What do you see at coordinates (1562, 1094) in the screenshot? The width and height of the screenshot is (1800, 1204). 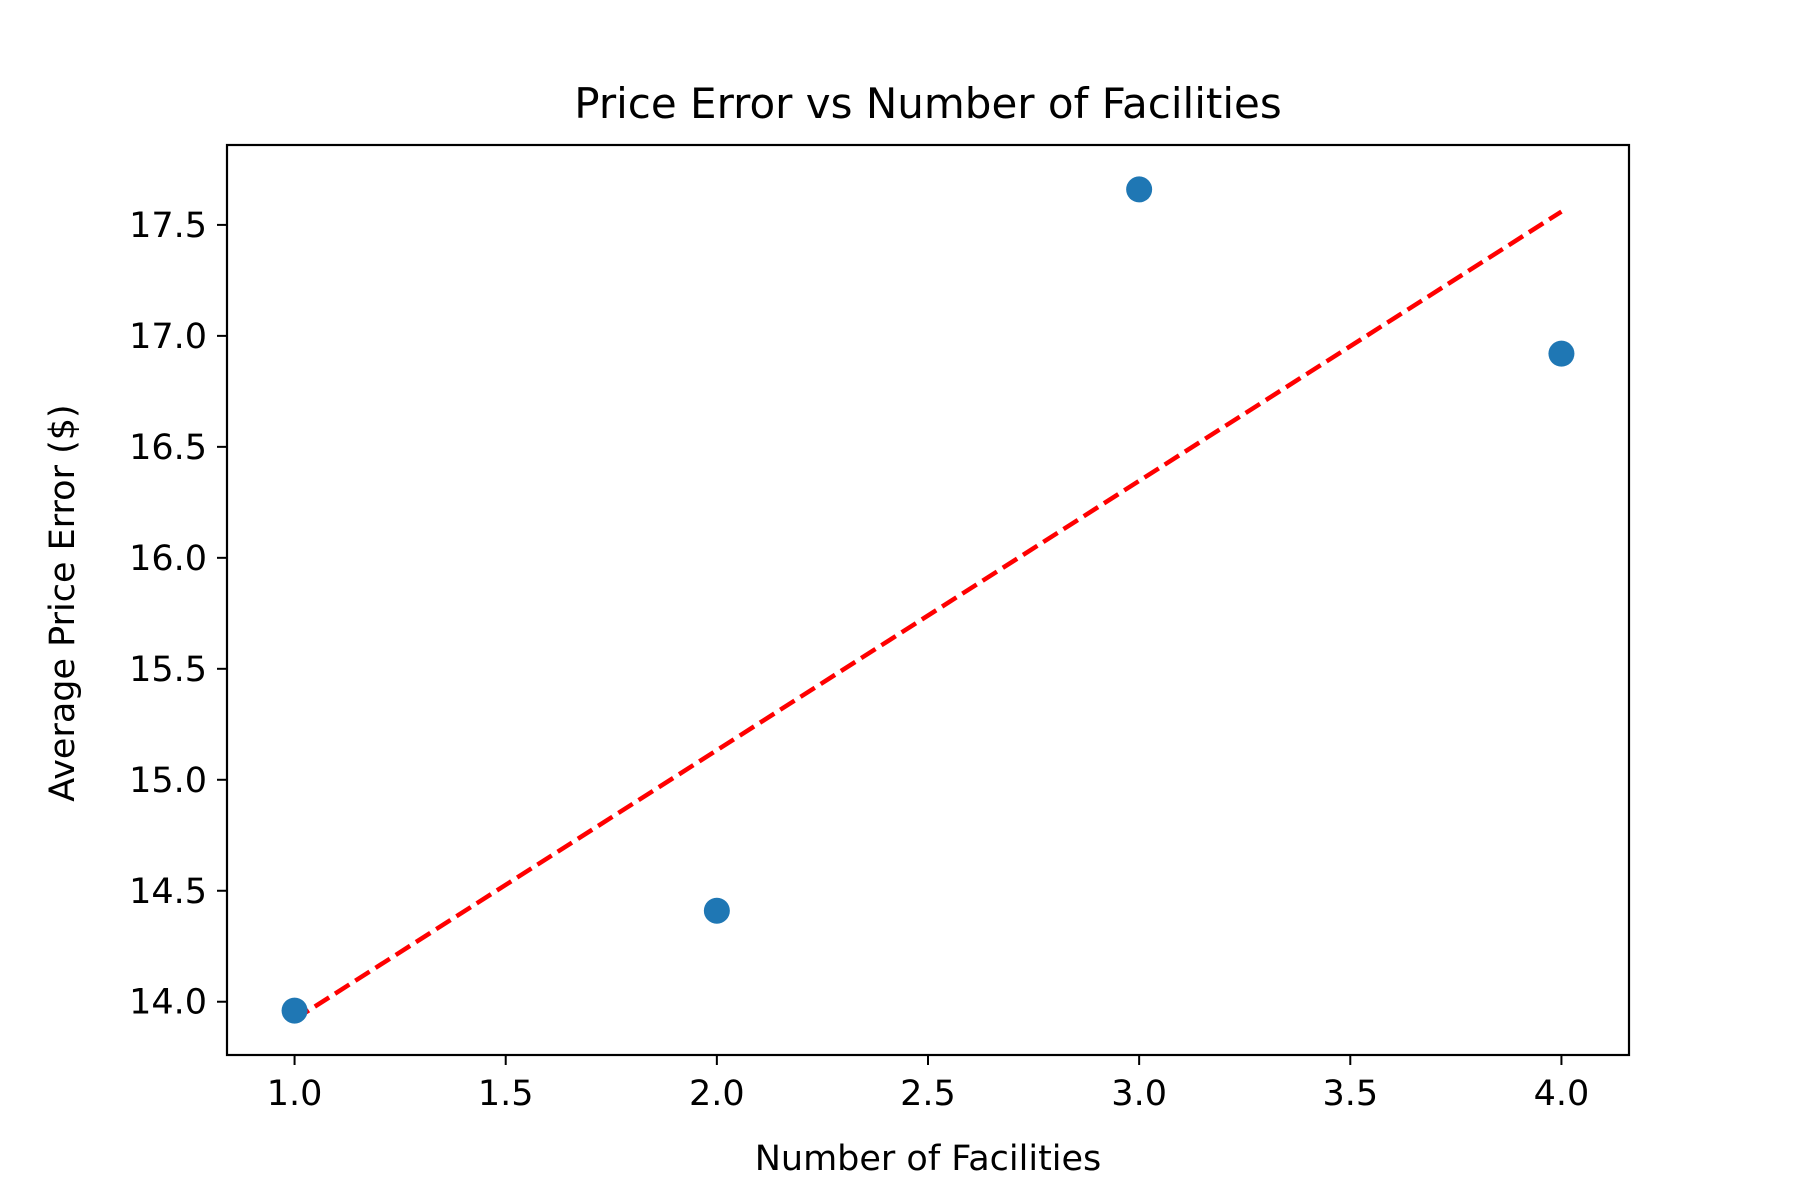 I see `x-tick-label: 4.0` at bounding box center [1562, 1094].